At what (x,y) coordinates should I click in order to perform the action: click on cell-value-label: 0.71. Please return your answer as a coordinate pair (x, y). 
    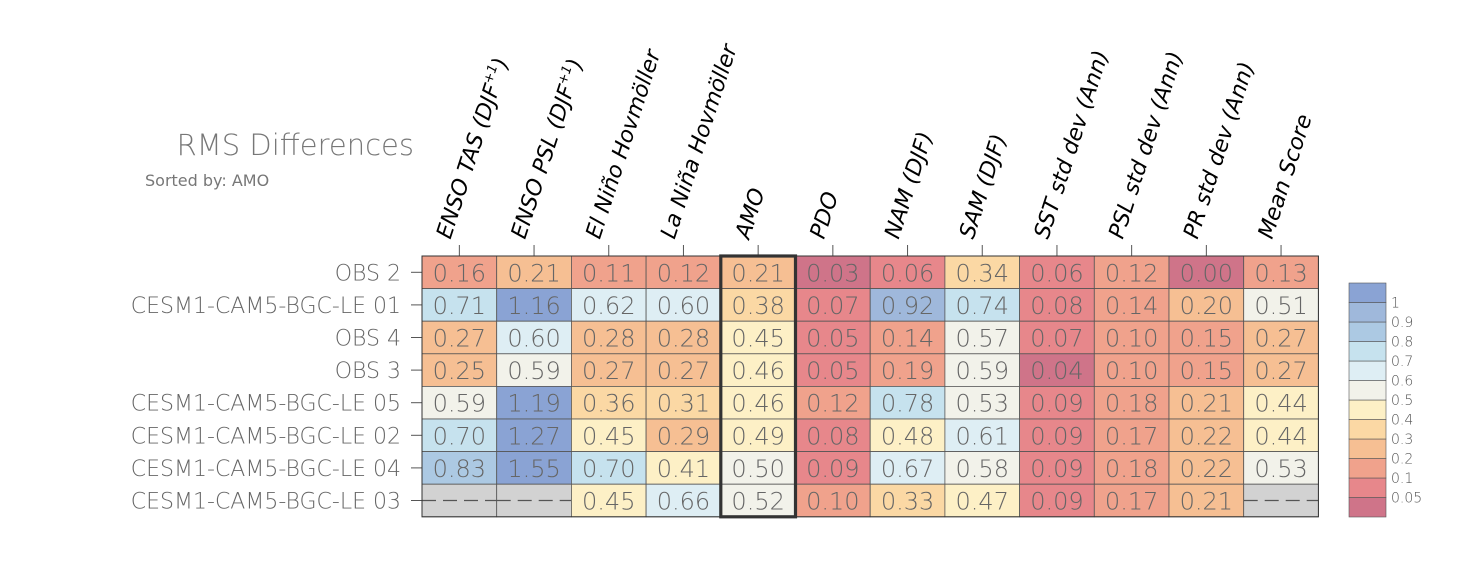
    Looking at the image, I should click on (459, 306).